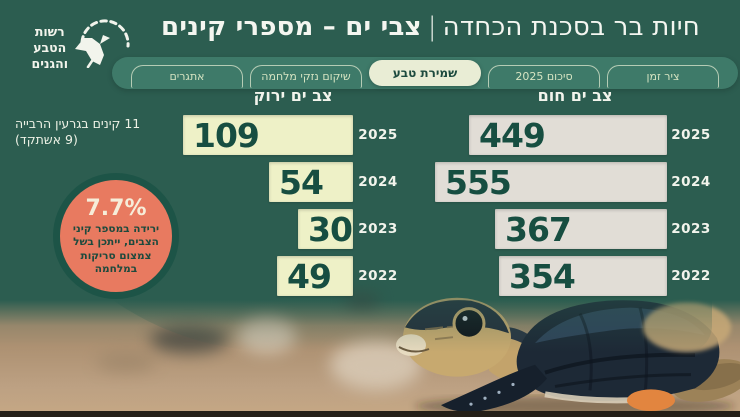 This screenshot has height=417, width=740. I want to click on note-line-2: (9 אשתקד), so click(46, 140).